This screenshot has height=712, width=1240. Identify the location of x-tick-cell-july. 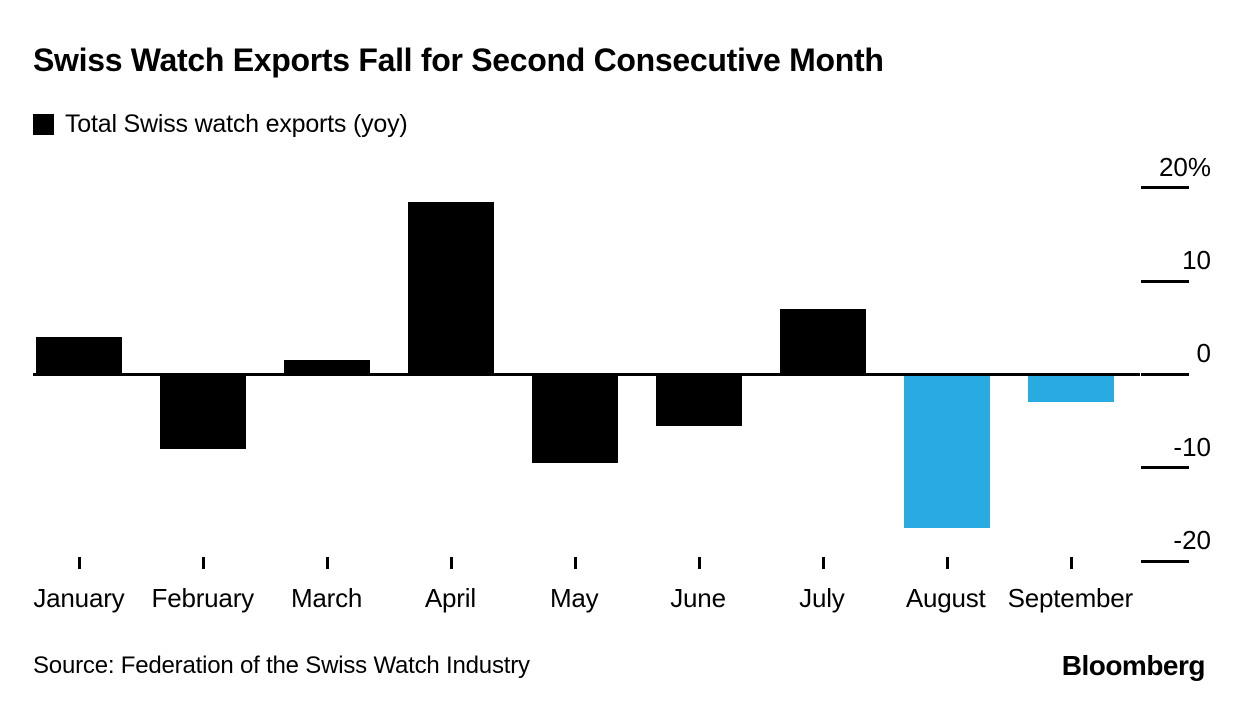
(823, 563).